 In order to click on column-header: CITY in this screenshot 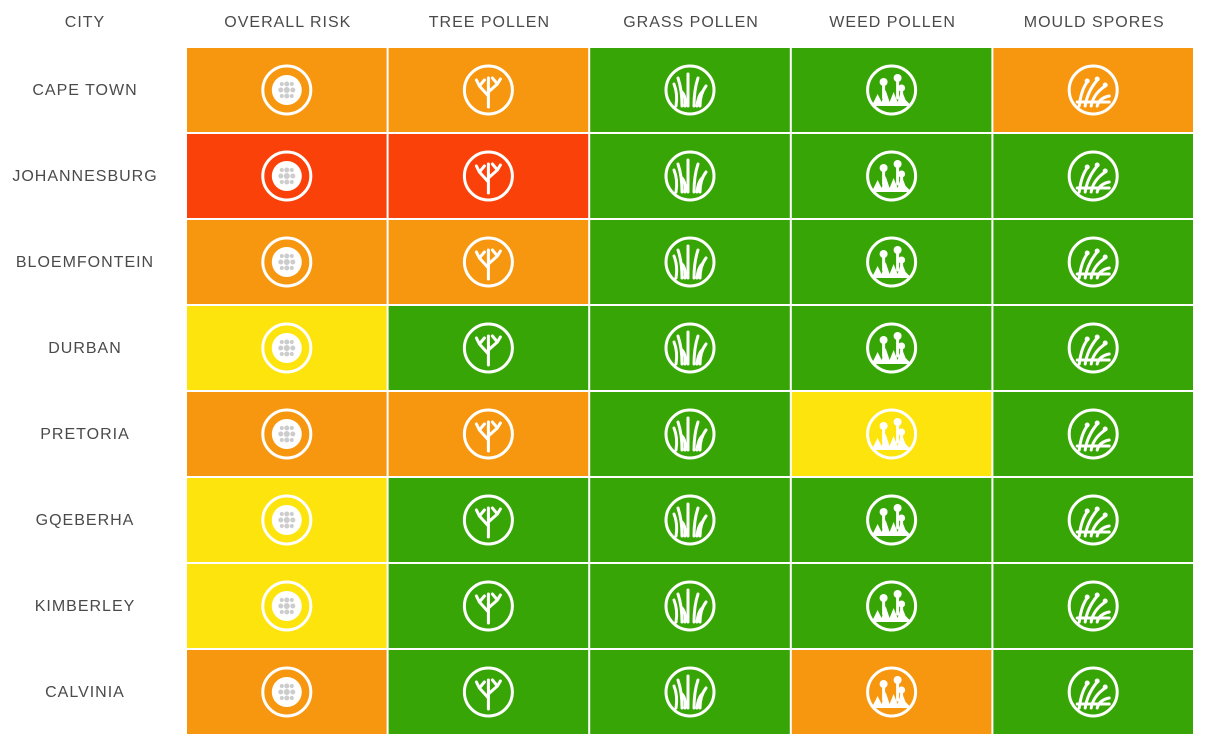, I will do `click(85, 22)`.